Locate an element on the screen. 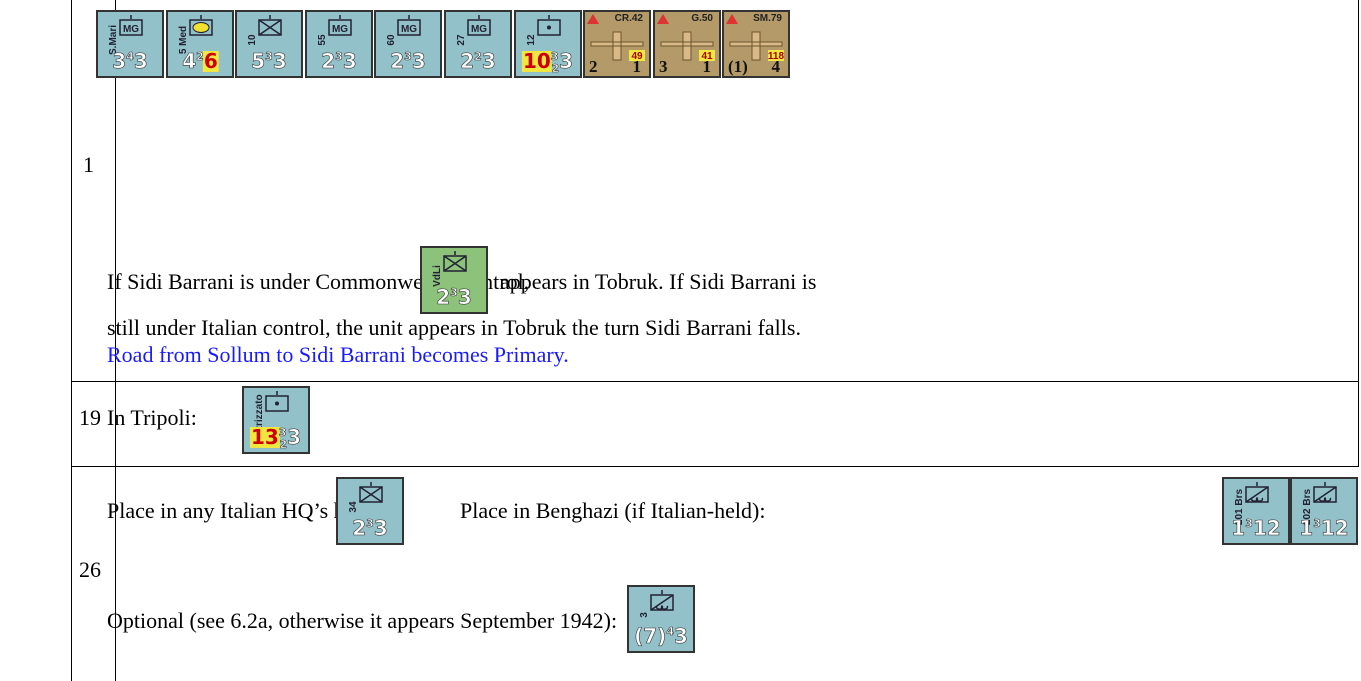 The image size is (1361, 681). aircraft is located at coordinates (756, 46).